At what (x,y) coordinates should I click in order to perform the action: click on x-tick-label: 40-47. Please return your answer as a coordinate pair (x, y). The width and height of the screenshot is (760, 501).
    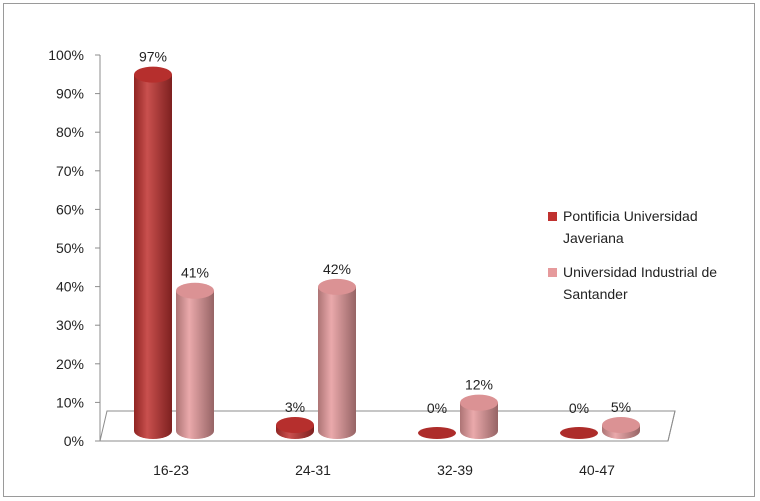
    Looking at the image, I should click on (597, 470).